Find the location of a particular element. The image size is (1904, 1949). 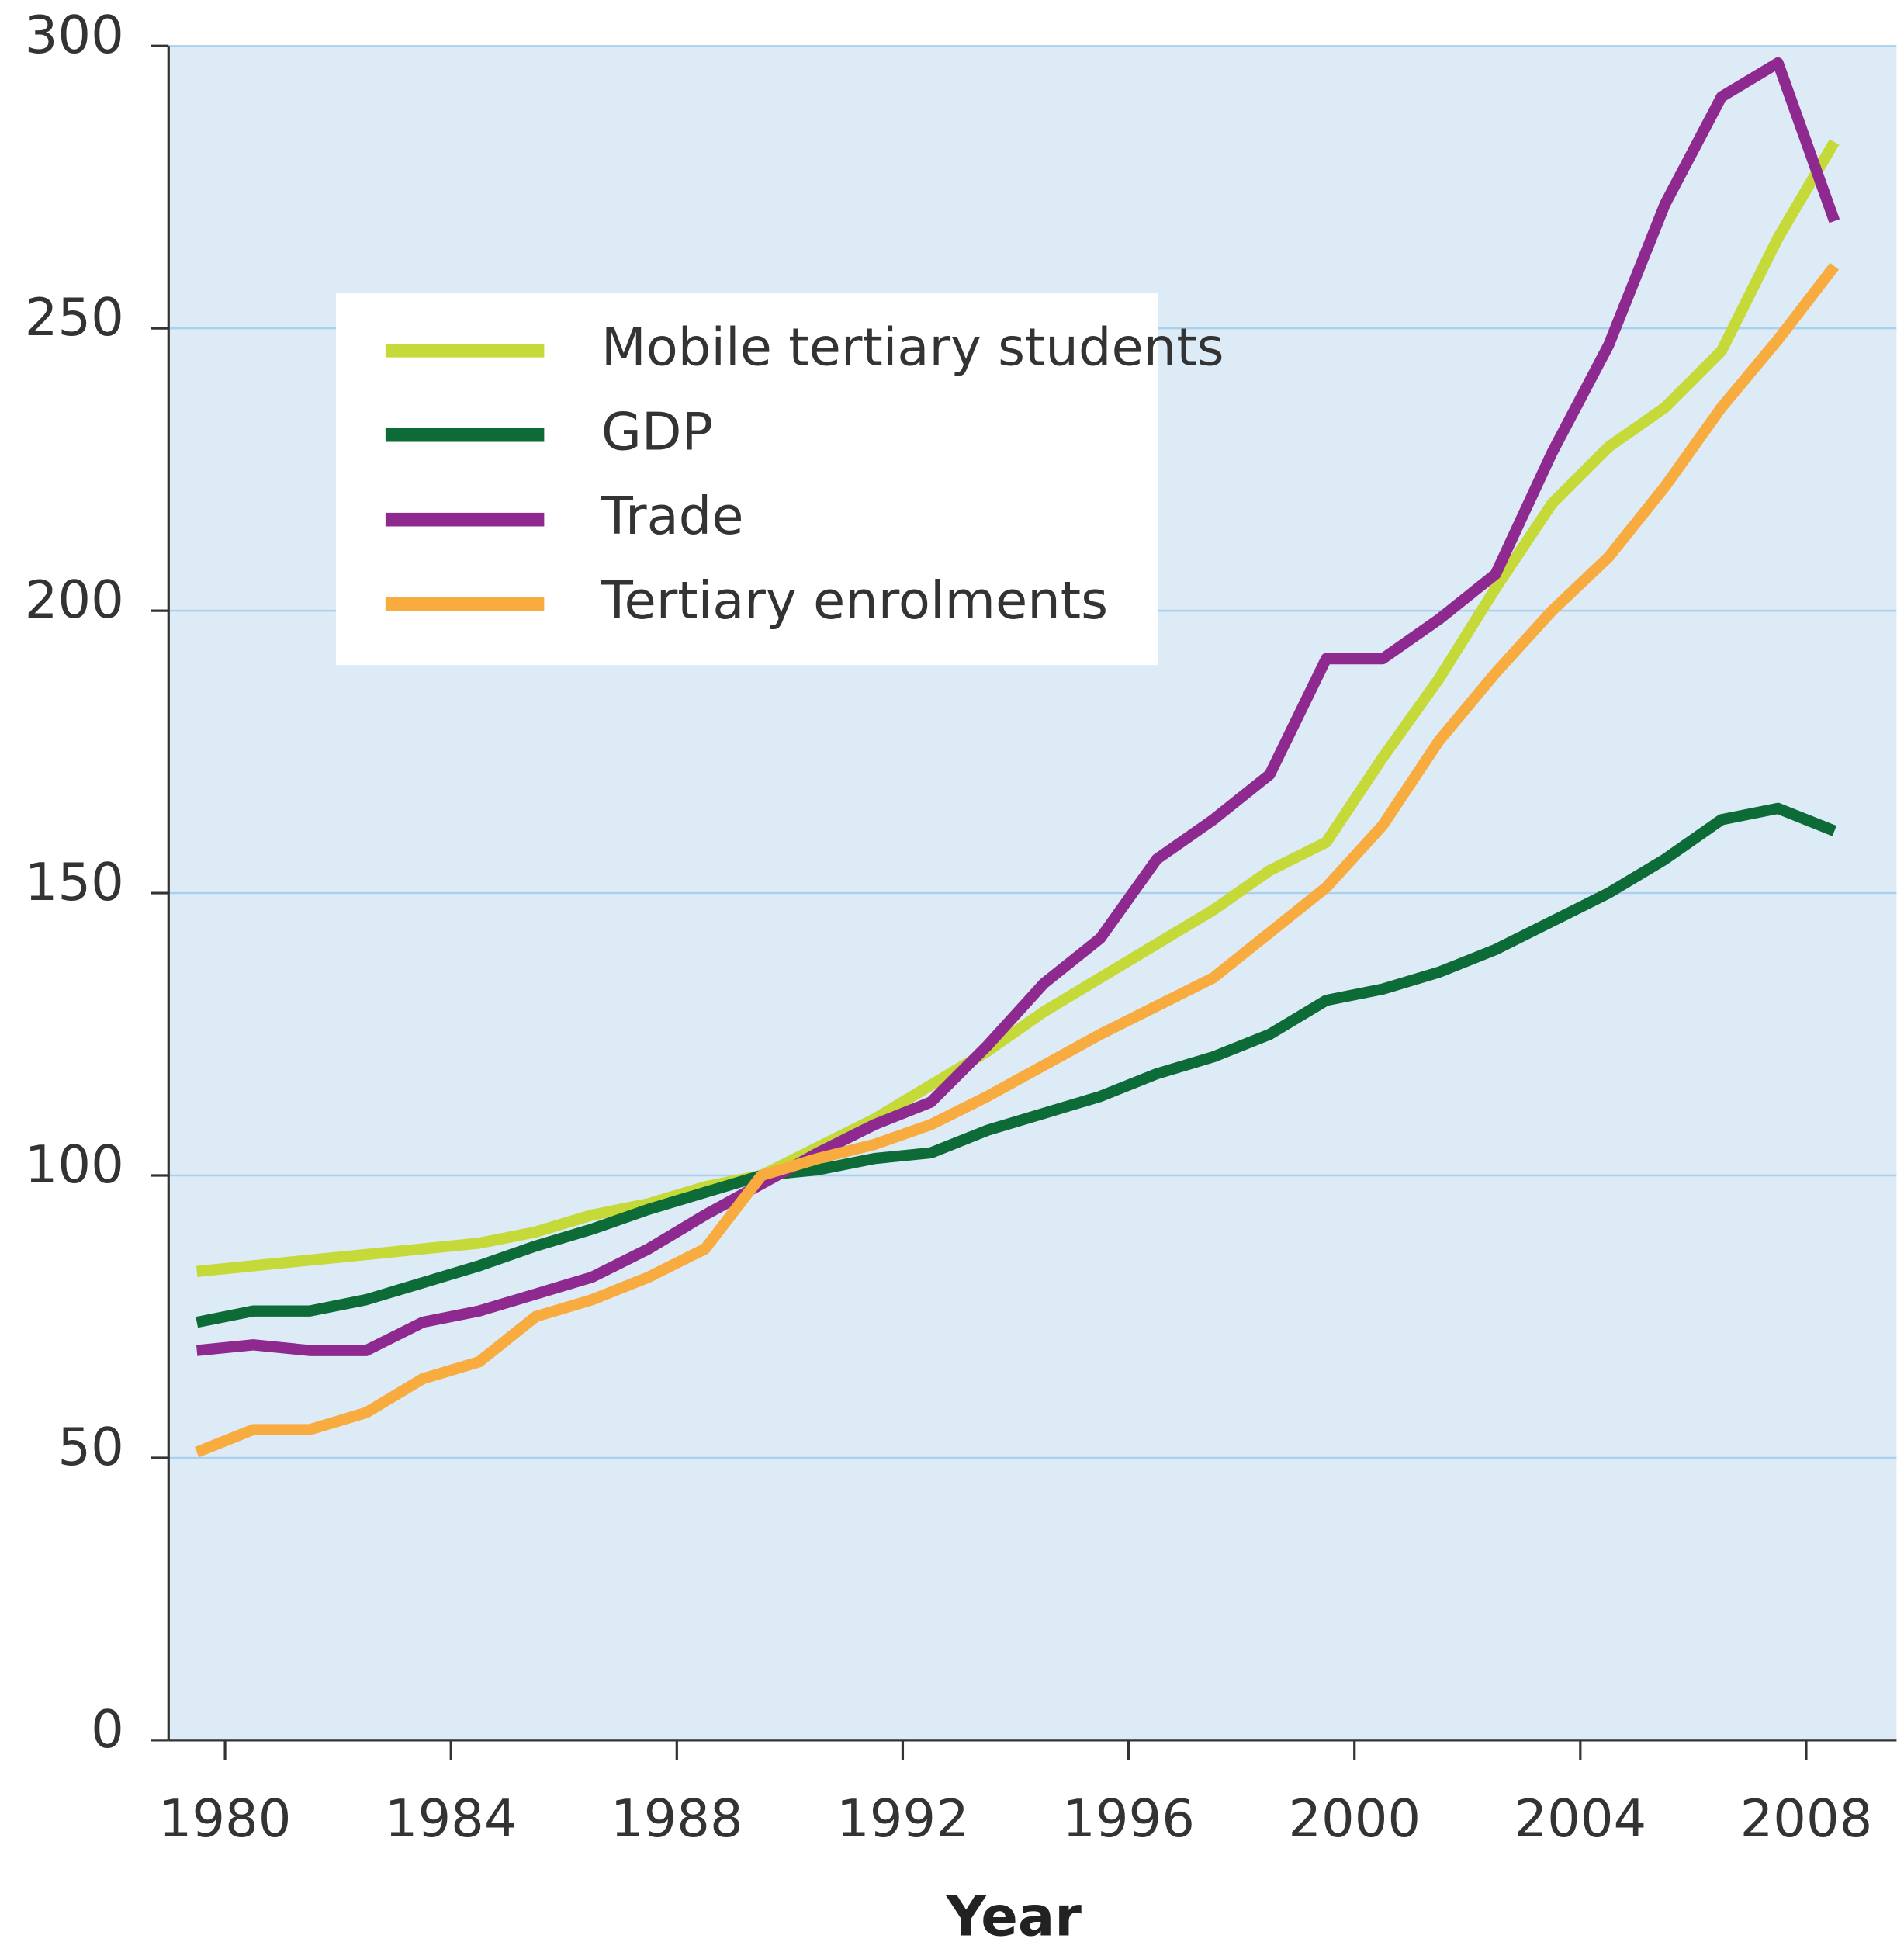

legend-label: Tertiary enrolments is located at coordinates (854, 600).